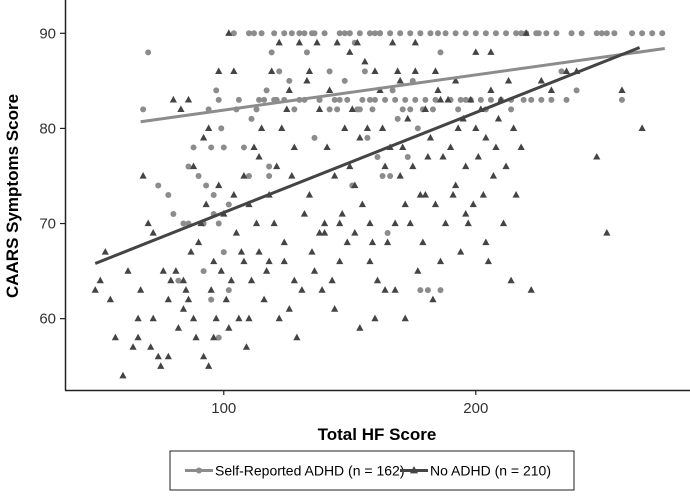  I want to click on legend-label: No ADHD (n = 210), so click(490, 471).